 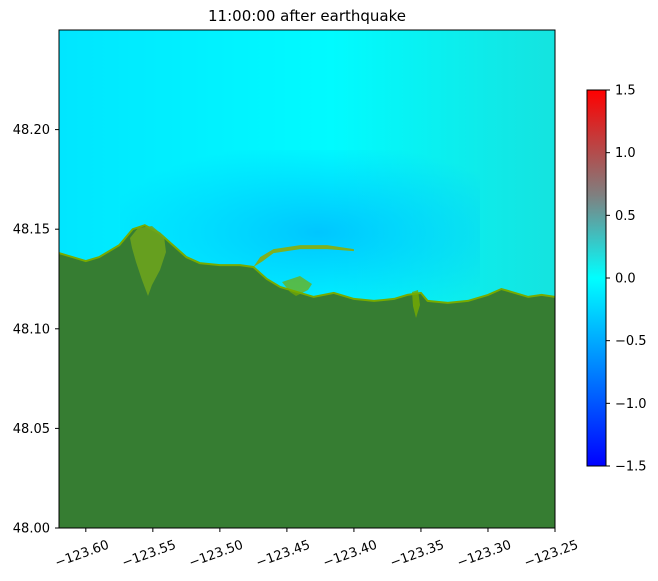 What do you see at coordinates (625, 279) in the screenshot?
I see `colorbar-tick-label: 0.0` at bounding box center [625, 279].